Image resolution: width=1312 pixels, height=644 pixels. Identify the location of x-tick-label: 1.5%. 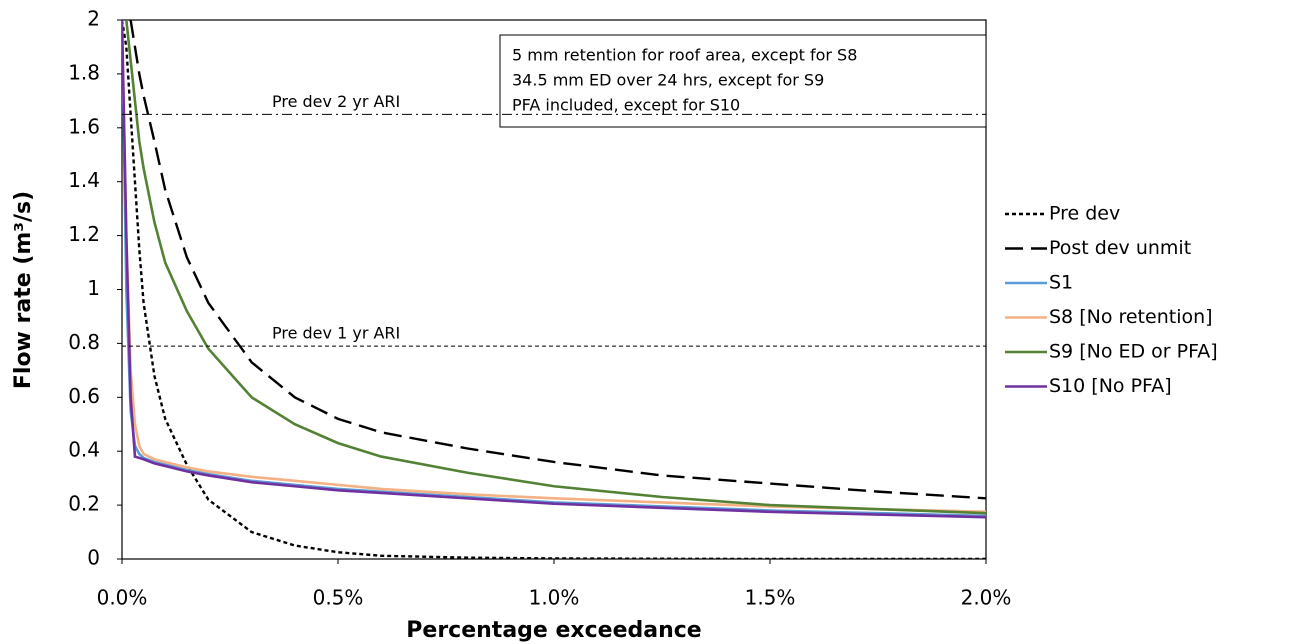
(770, 598).